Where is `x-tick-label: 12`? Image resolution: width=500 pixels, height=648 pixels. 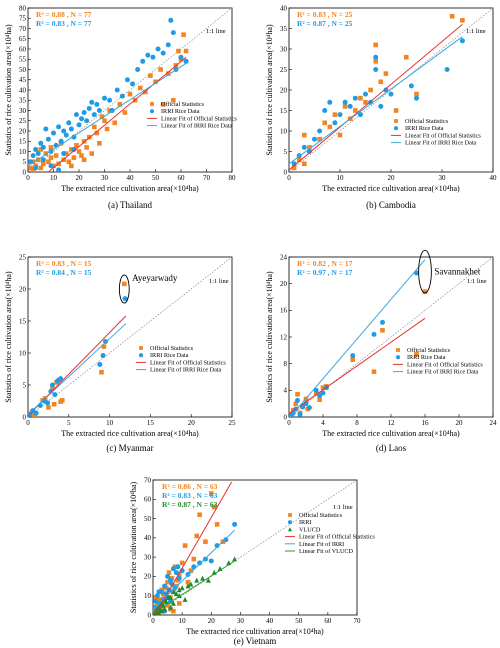
x-tick-label: 12 is located at coordinates (392, 423).